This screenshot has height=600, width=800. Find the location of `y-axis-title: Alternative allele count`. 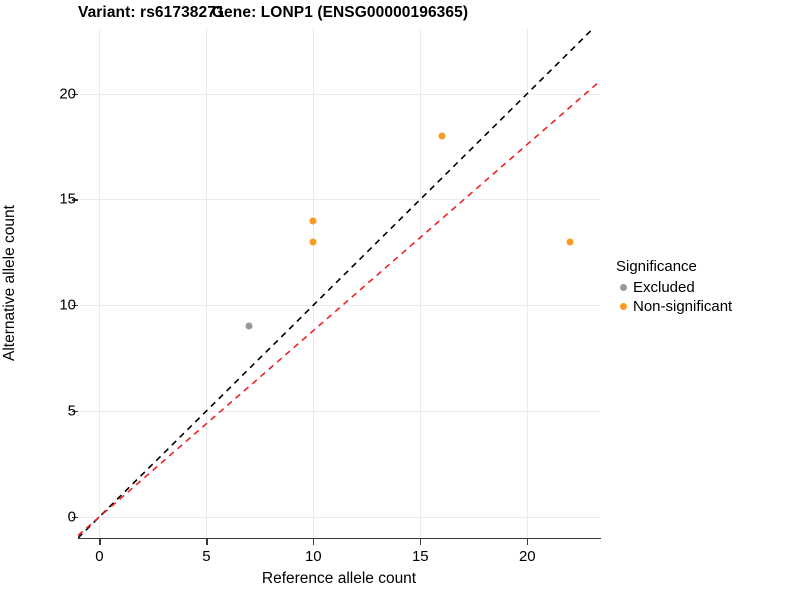

y-axis-title: Alternative allele count is located at coordinates (9, 283).